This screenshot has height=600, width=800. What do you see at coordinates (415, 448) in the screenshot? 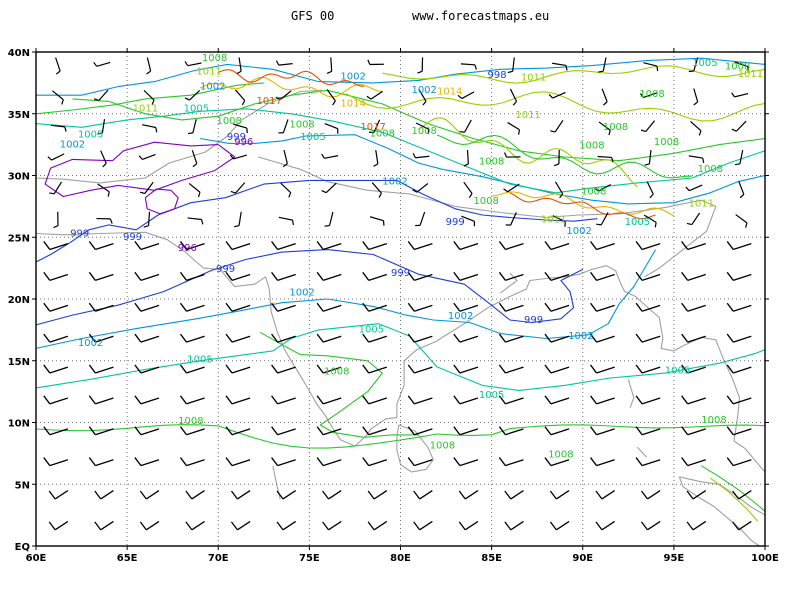
I see `sri-lanka-coast` at bounding box center [415, 448].